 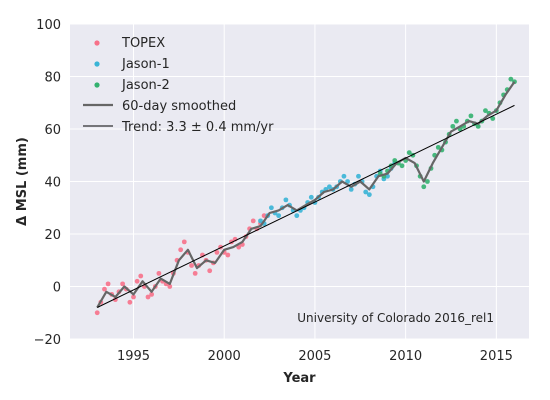 What do you see at coordinates (48, 25) in the screenshot?
I see `y-tick-label: 100` at bounding box center [48, 25].